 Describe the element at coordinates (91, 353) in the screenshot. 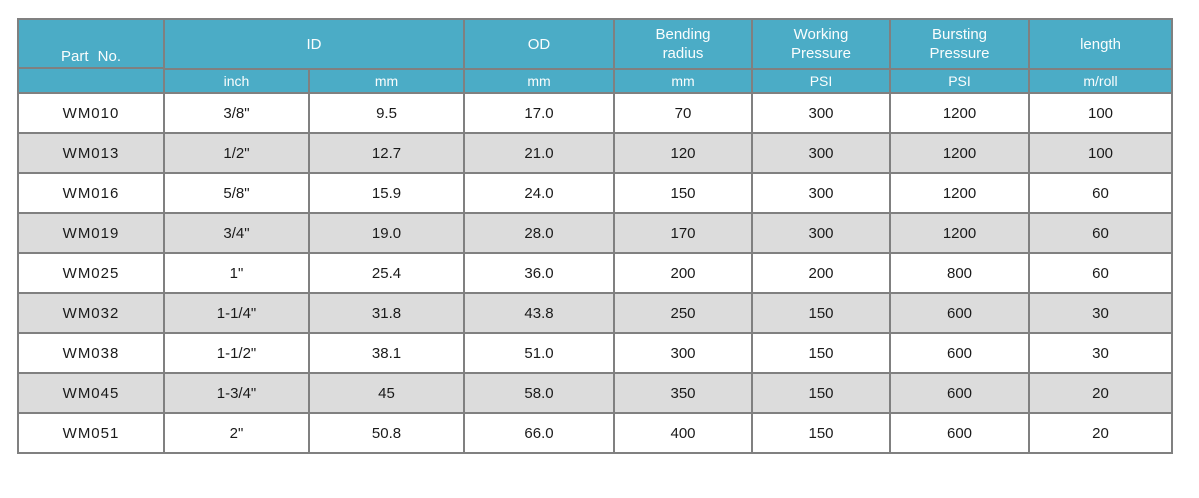

I see `cell-part_no: WM038` at that location.